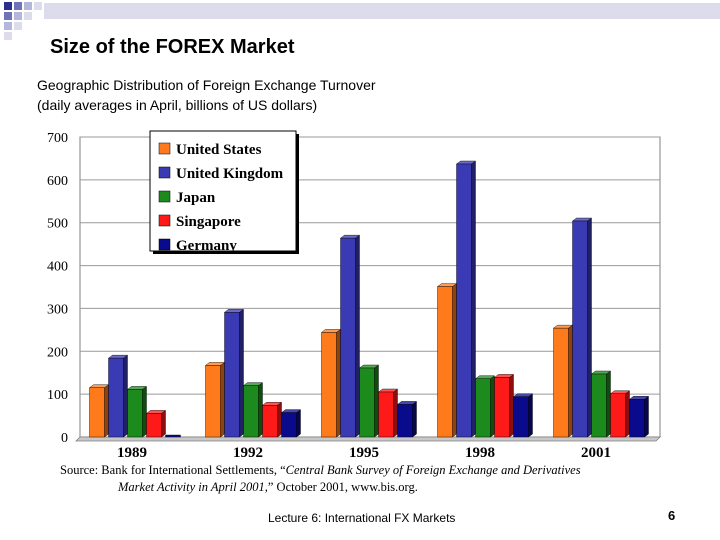 This screenshot has width=720, height=540. What do you see at coordinates (362, 518) in the screenshot?
I see `footer-text: Lecture 6: International FX Markets` at bounding box center [362, 518].